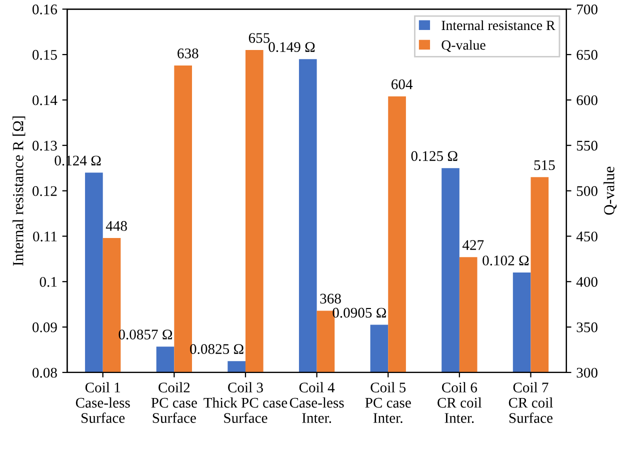 The image size is (640, 457). I want to click on data-label: 0.102 Ω, so click(505, 261).